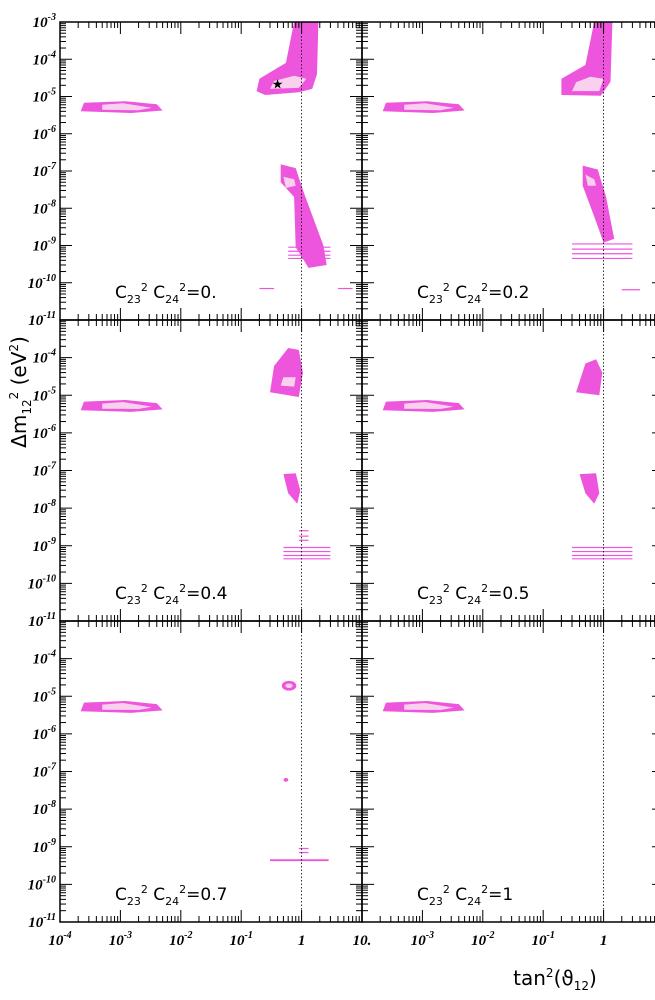 The image size is (655, 1000). I want to click on panel-label: C232 C242=0.4, so click(171, 594).